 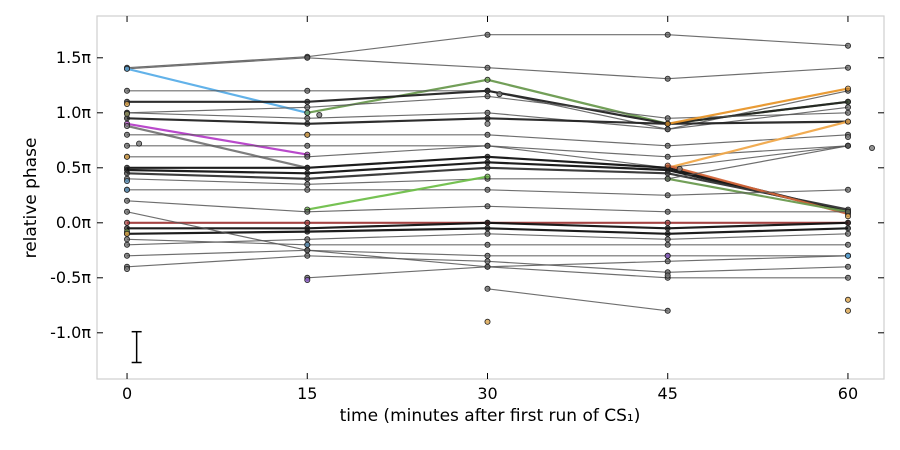 I want to click on y-tick-label-4: -0.5π, so click(x=70, y=277).